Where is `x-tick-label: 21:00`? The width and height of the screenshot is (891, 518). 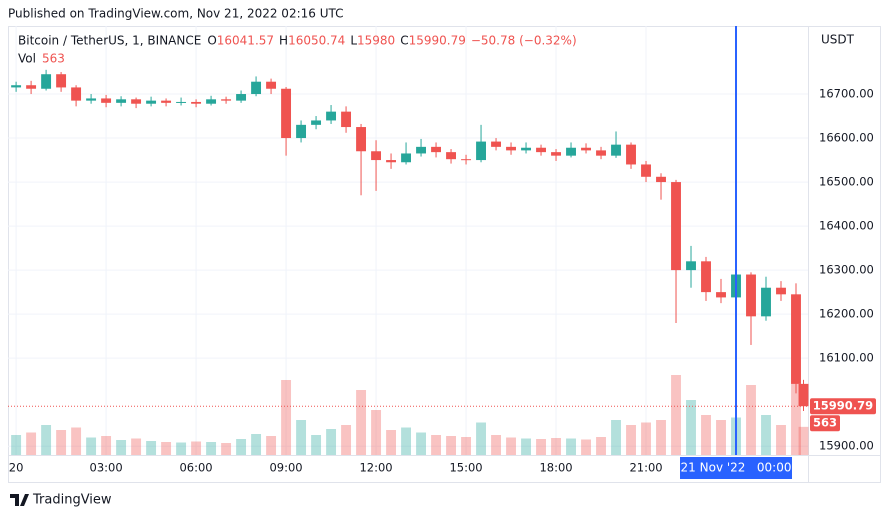
x-tick-label: 21:00 is located at coordinates (645, 468).